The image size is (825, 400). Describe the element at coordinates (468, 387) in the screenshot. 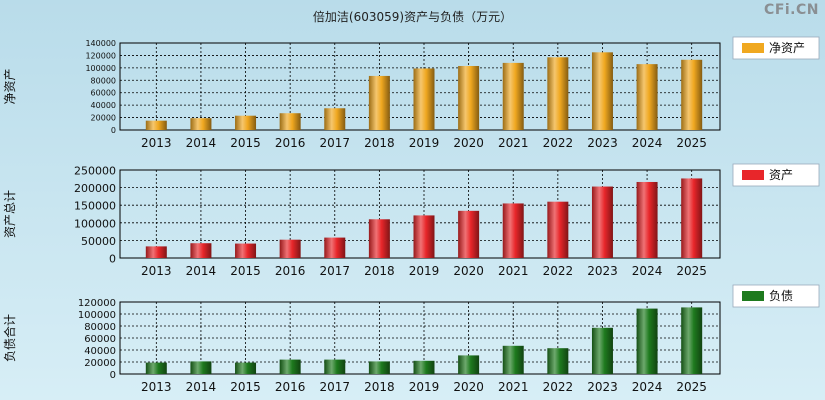

I see `panel-3-xtick-label-2020: 2020` at that location.